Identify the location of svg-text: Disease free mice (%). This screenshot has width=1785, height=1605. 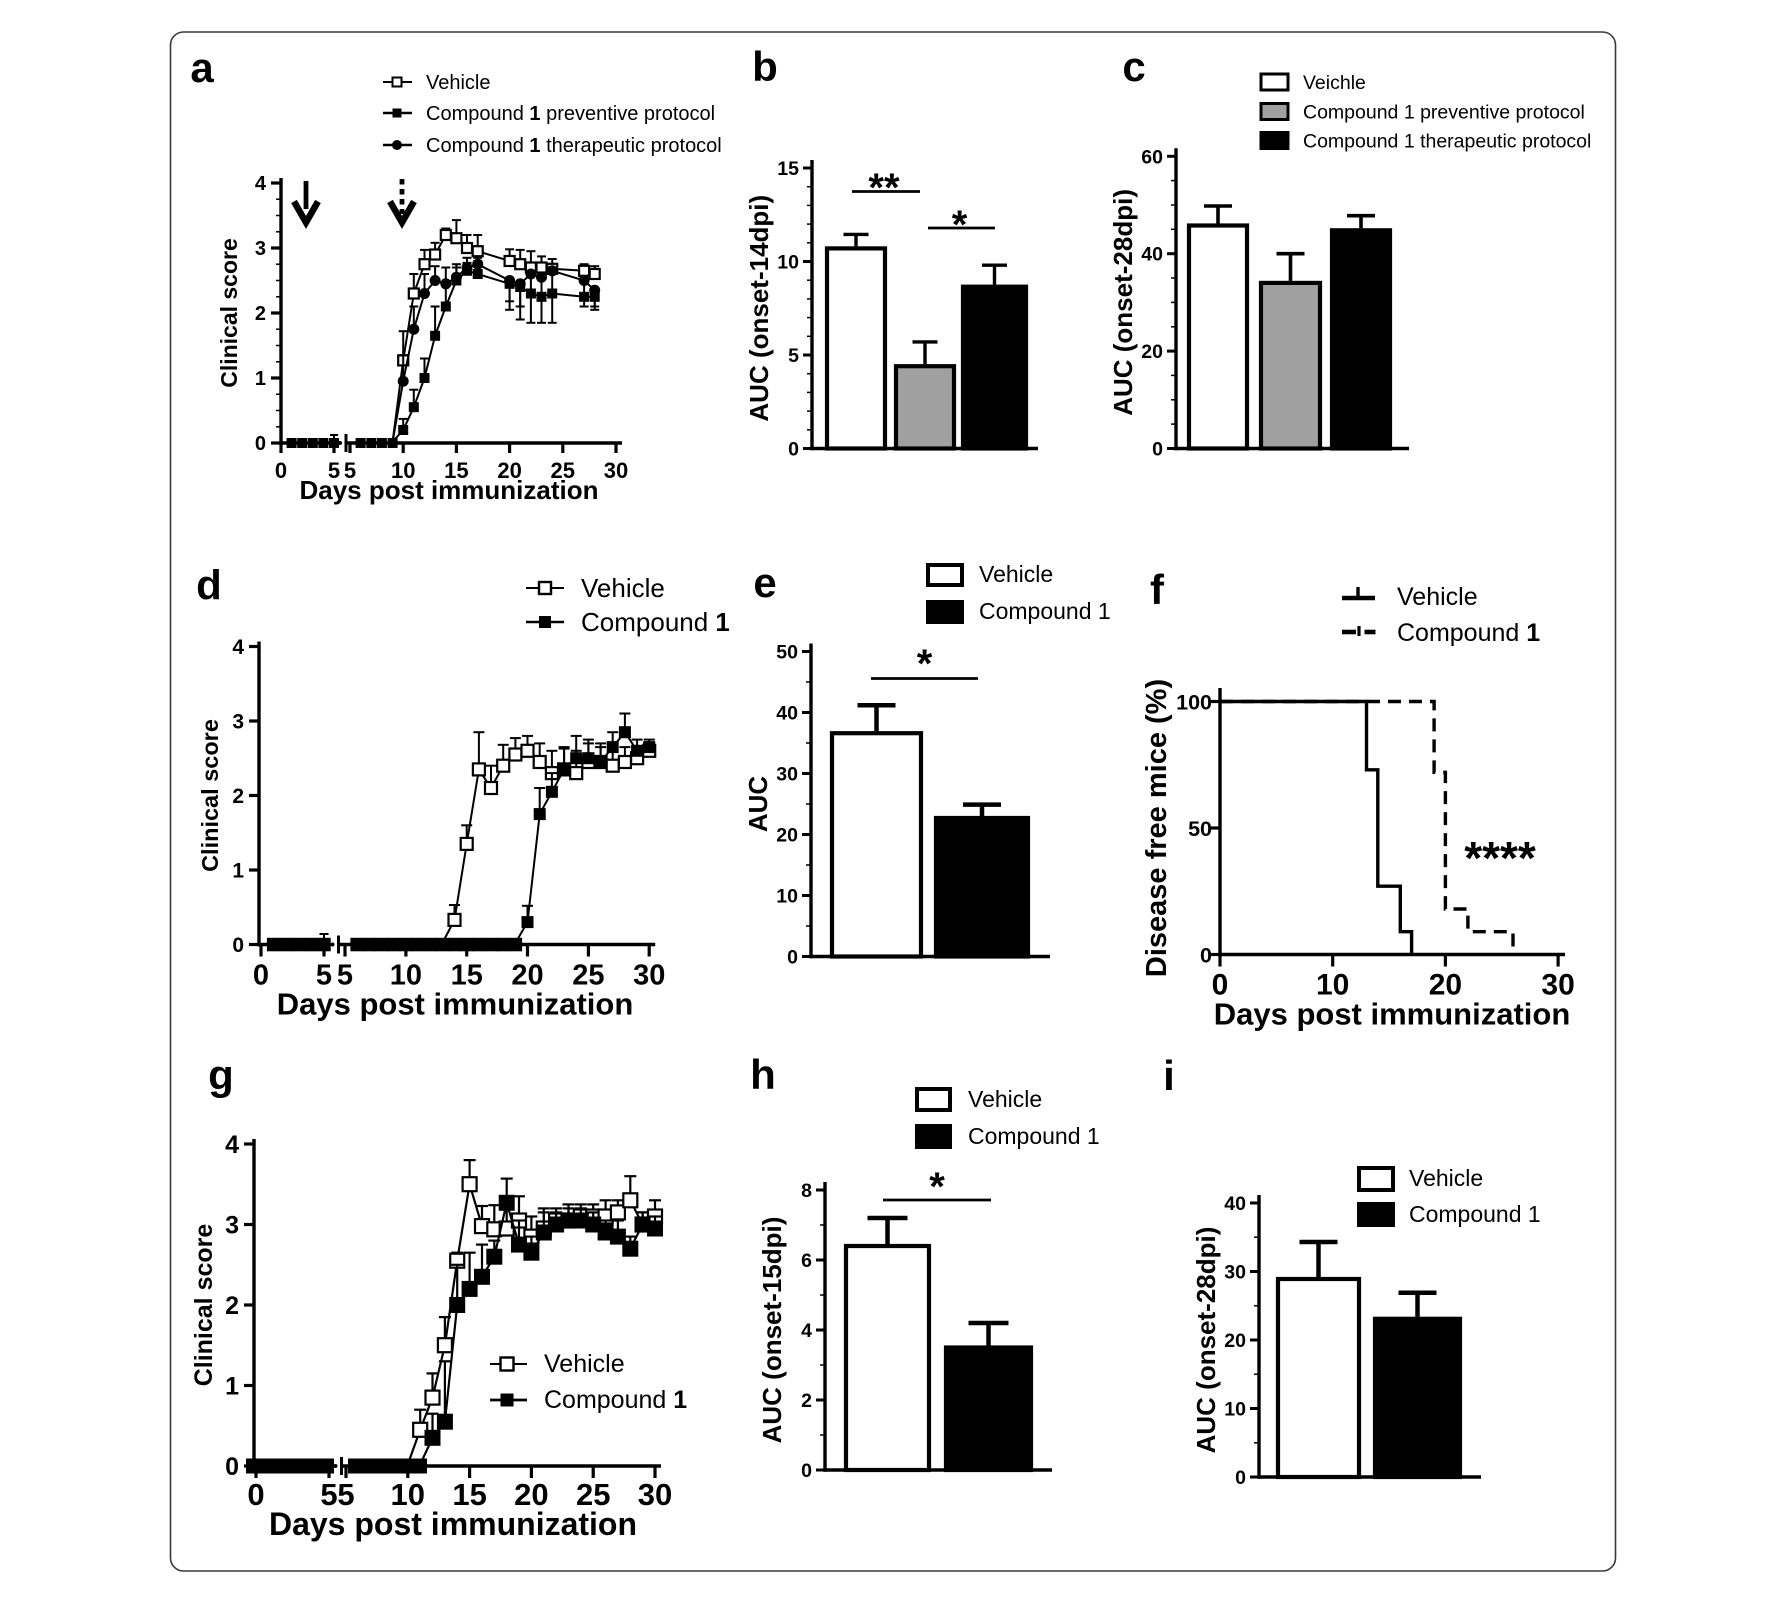
(1157, 828).